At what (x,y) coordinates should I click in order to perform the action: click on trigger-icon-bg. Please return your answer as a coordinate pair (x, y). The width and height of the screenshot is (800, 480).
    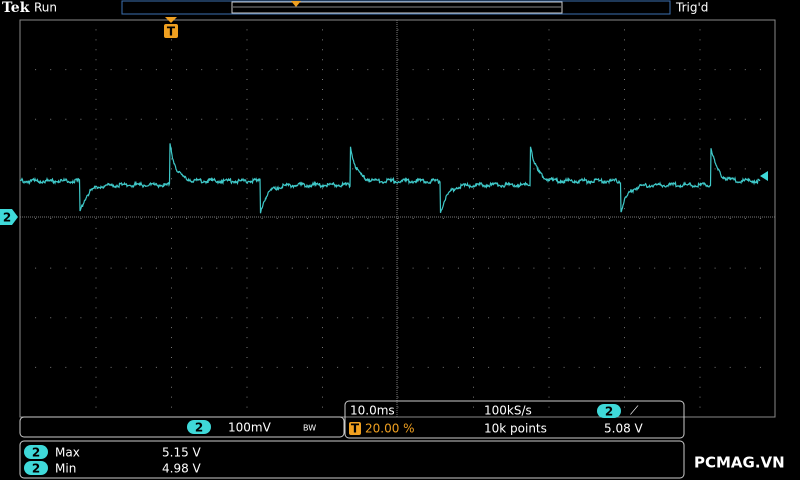
    Looking at the image, I should click on (355, 428).